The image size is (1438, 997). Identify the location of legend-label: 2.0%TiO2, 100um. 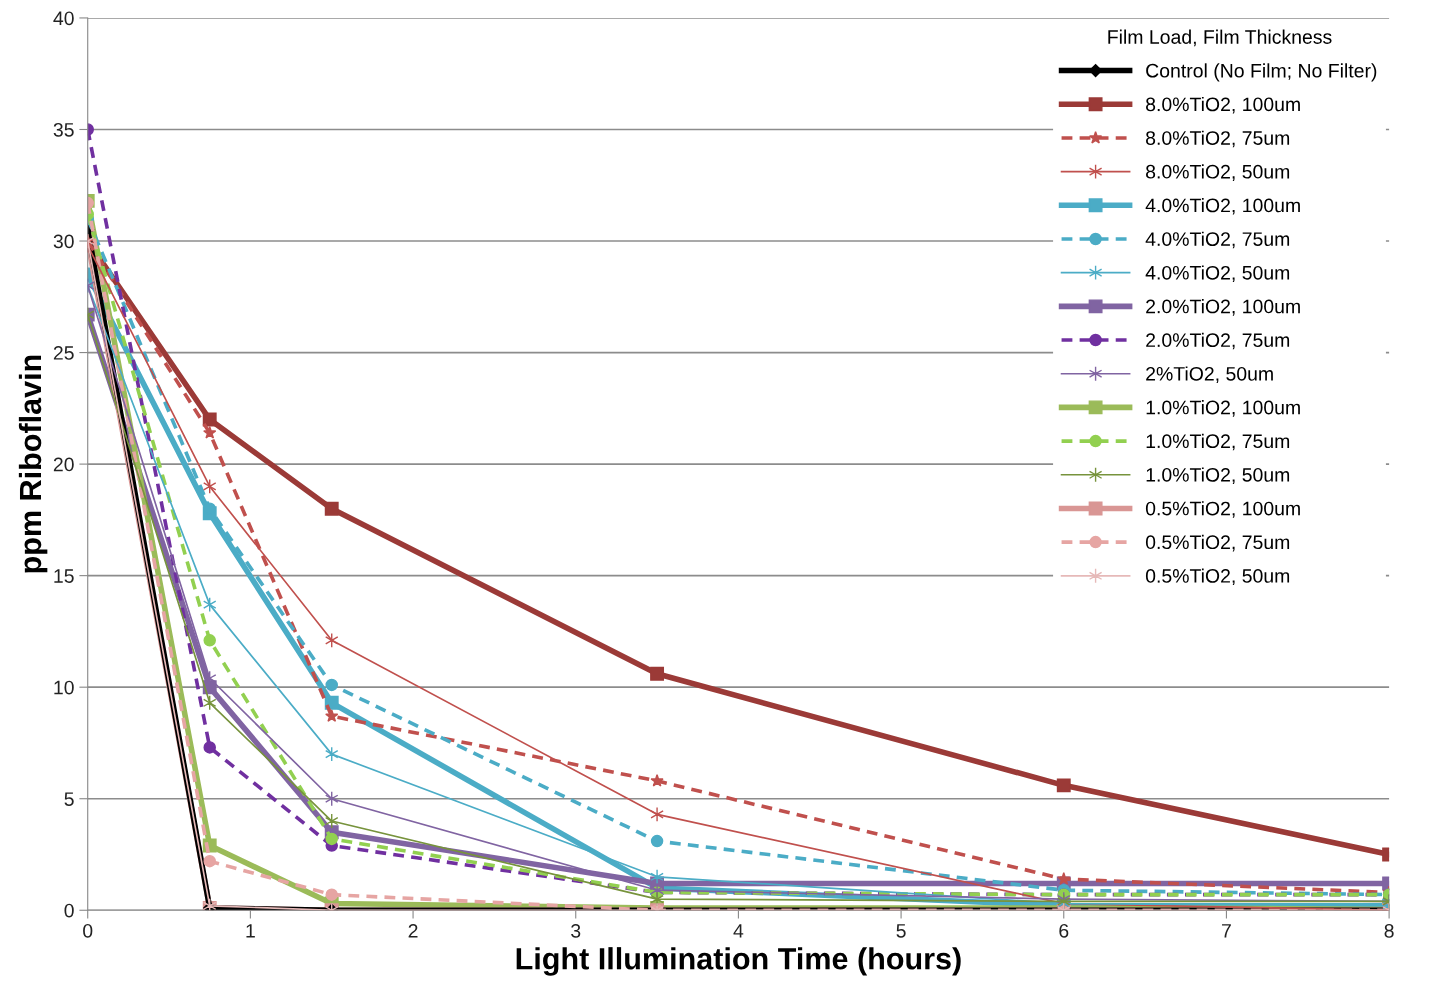
(1223, 307).